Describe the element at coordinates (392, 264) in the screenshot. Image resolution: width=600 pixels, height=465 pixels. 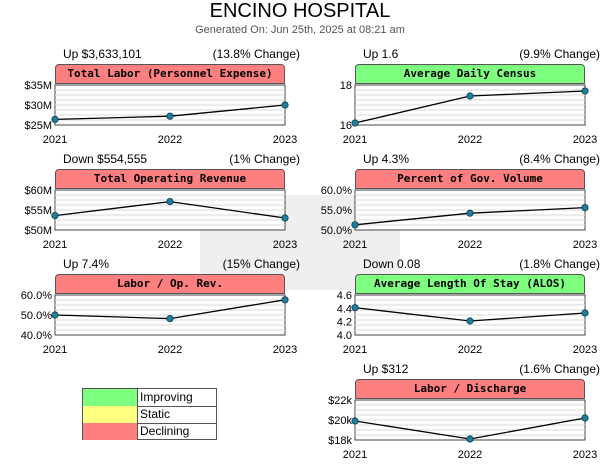
I see `change-value: Down 0.08` at that location.